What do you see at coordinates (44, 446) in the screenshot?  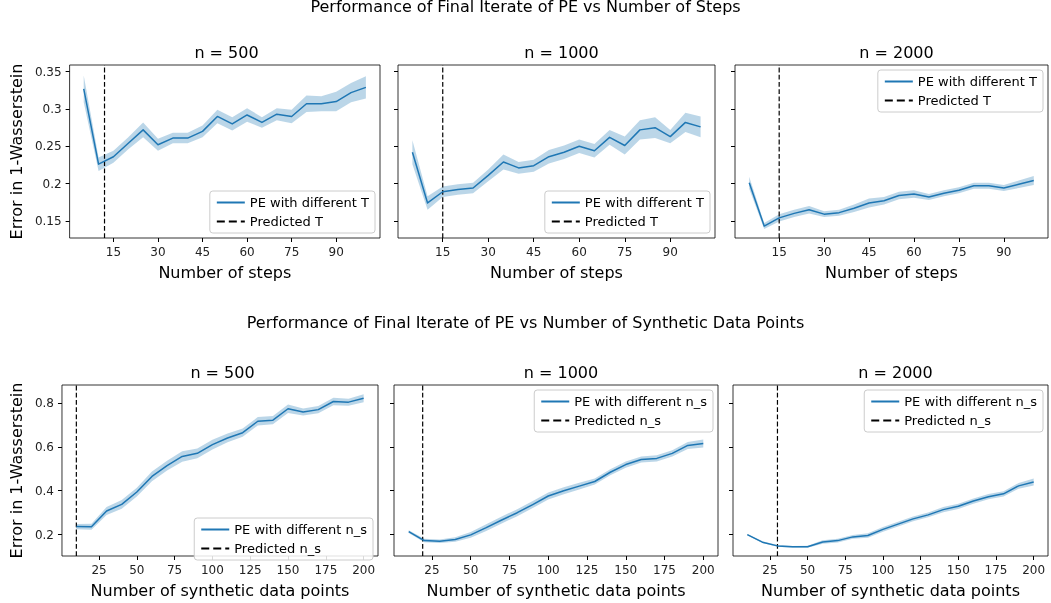 I see `y-tick-label: 0.6` at bounding box center [44, 446].